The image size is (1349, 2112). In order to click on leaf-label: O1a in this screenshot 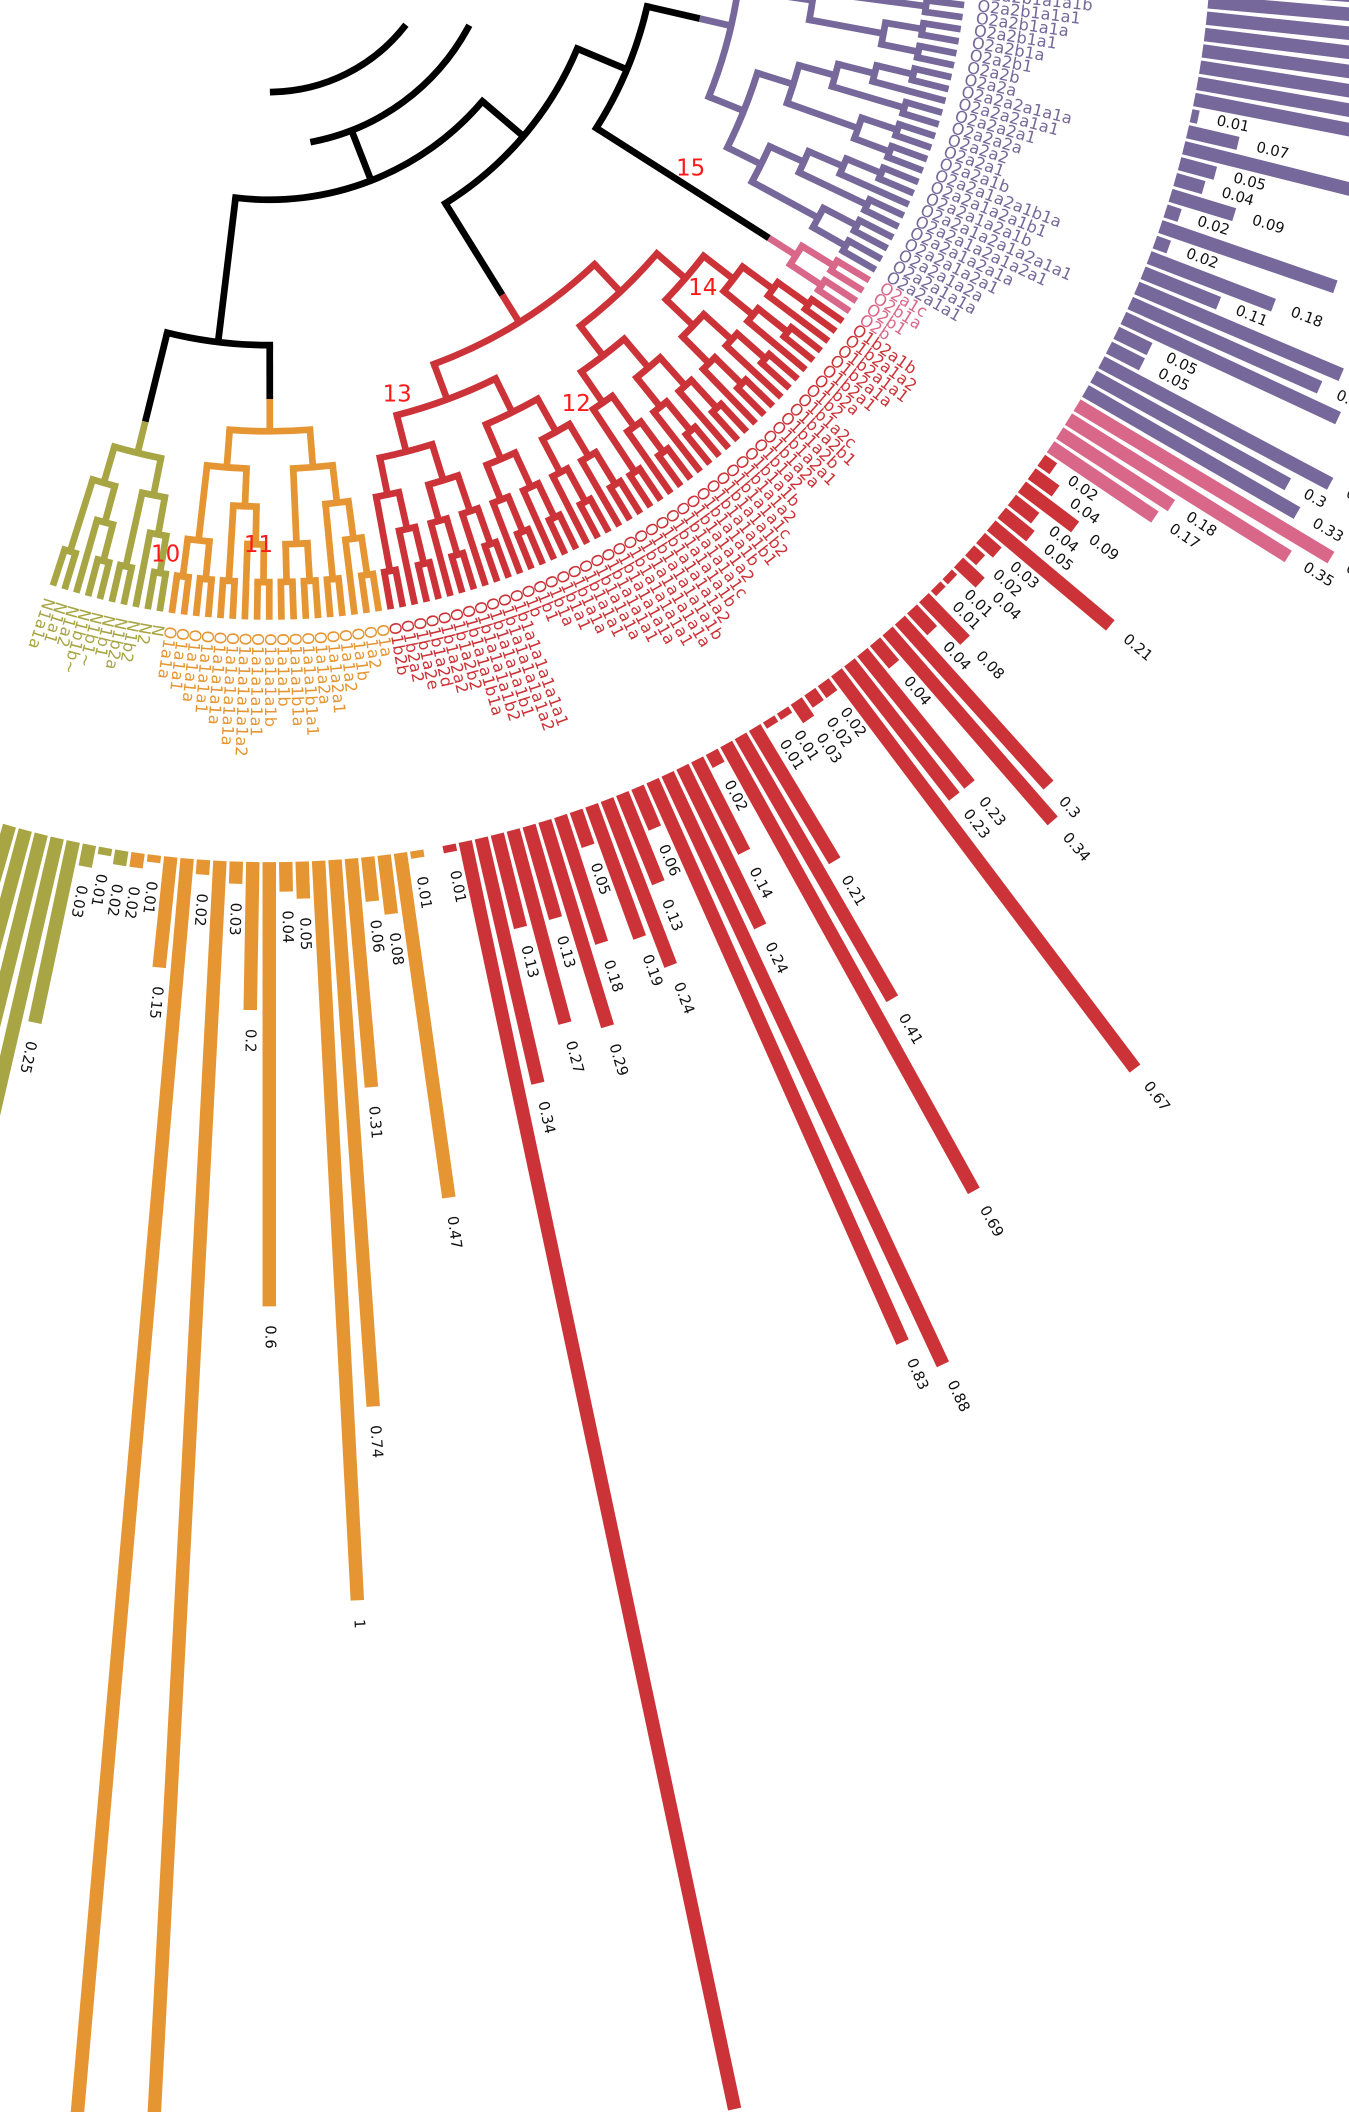, I will do `click(384, 640)`.